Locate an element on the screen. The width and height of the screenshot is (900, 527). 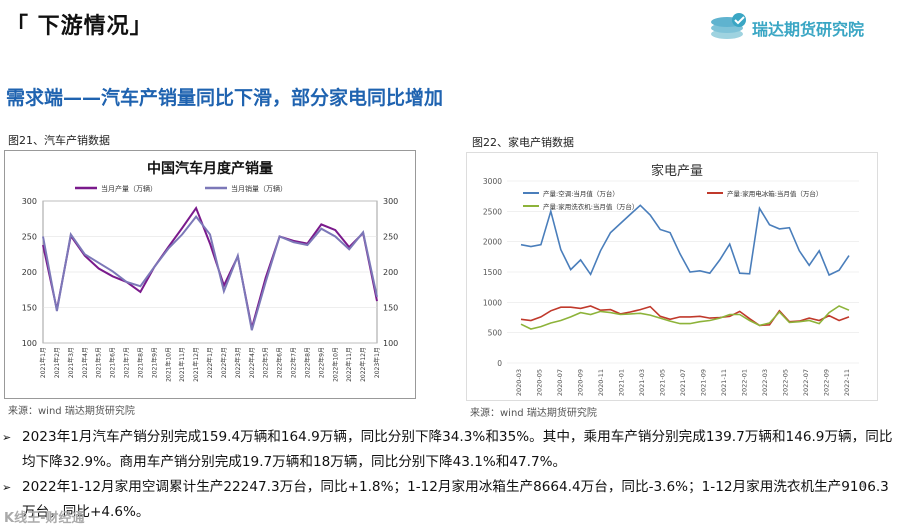
x-tick-label: 2022-09 is located at coordinates (827, 382).